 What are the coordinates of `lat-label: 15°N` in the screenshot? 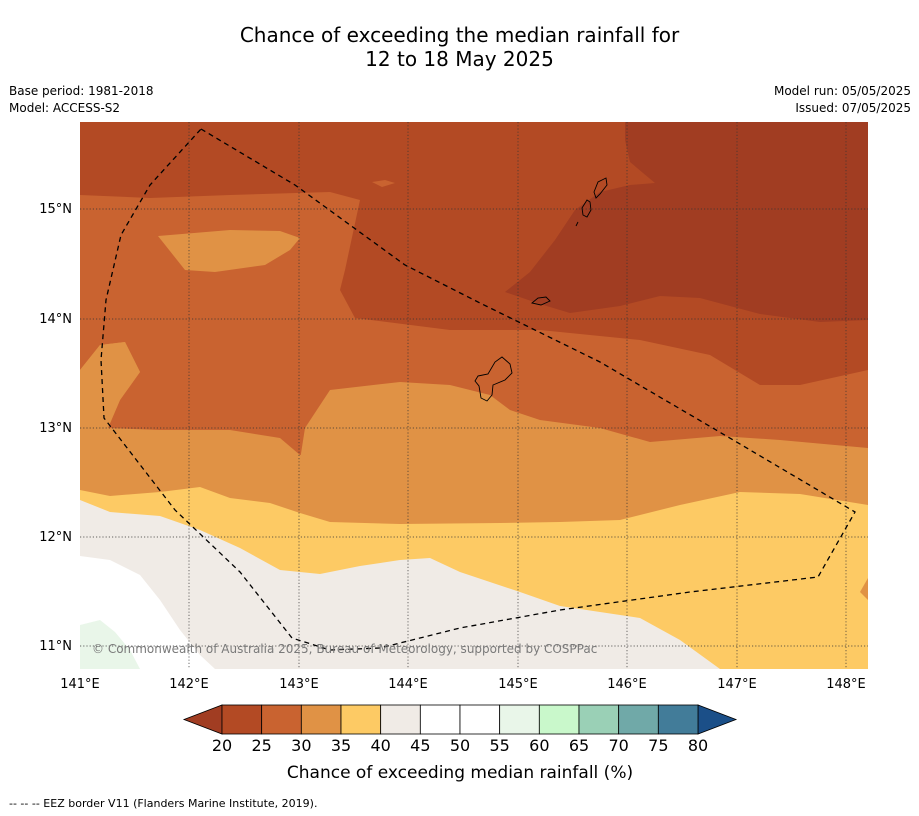 It's located at (55, 209).